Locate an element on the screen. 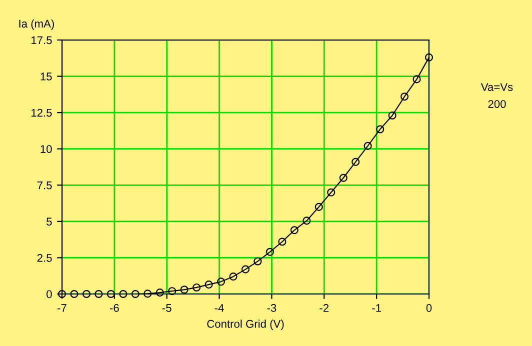 The image size is (532, 346). text: 200 is located at coordinates (497, 104).